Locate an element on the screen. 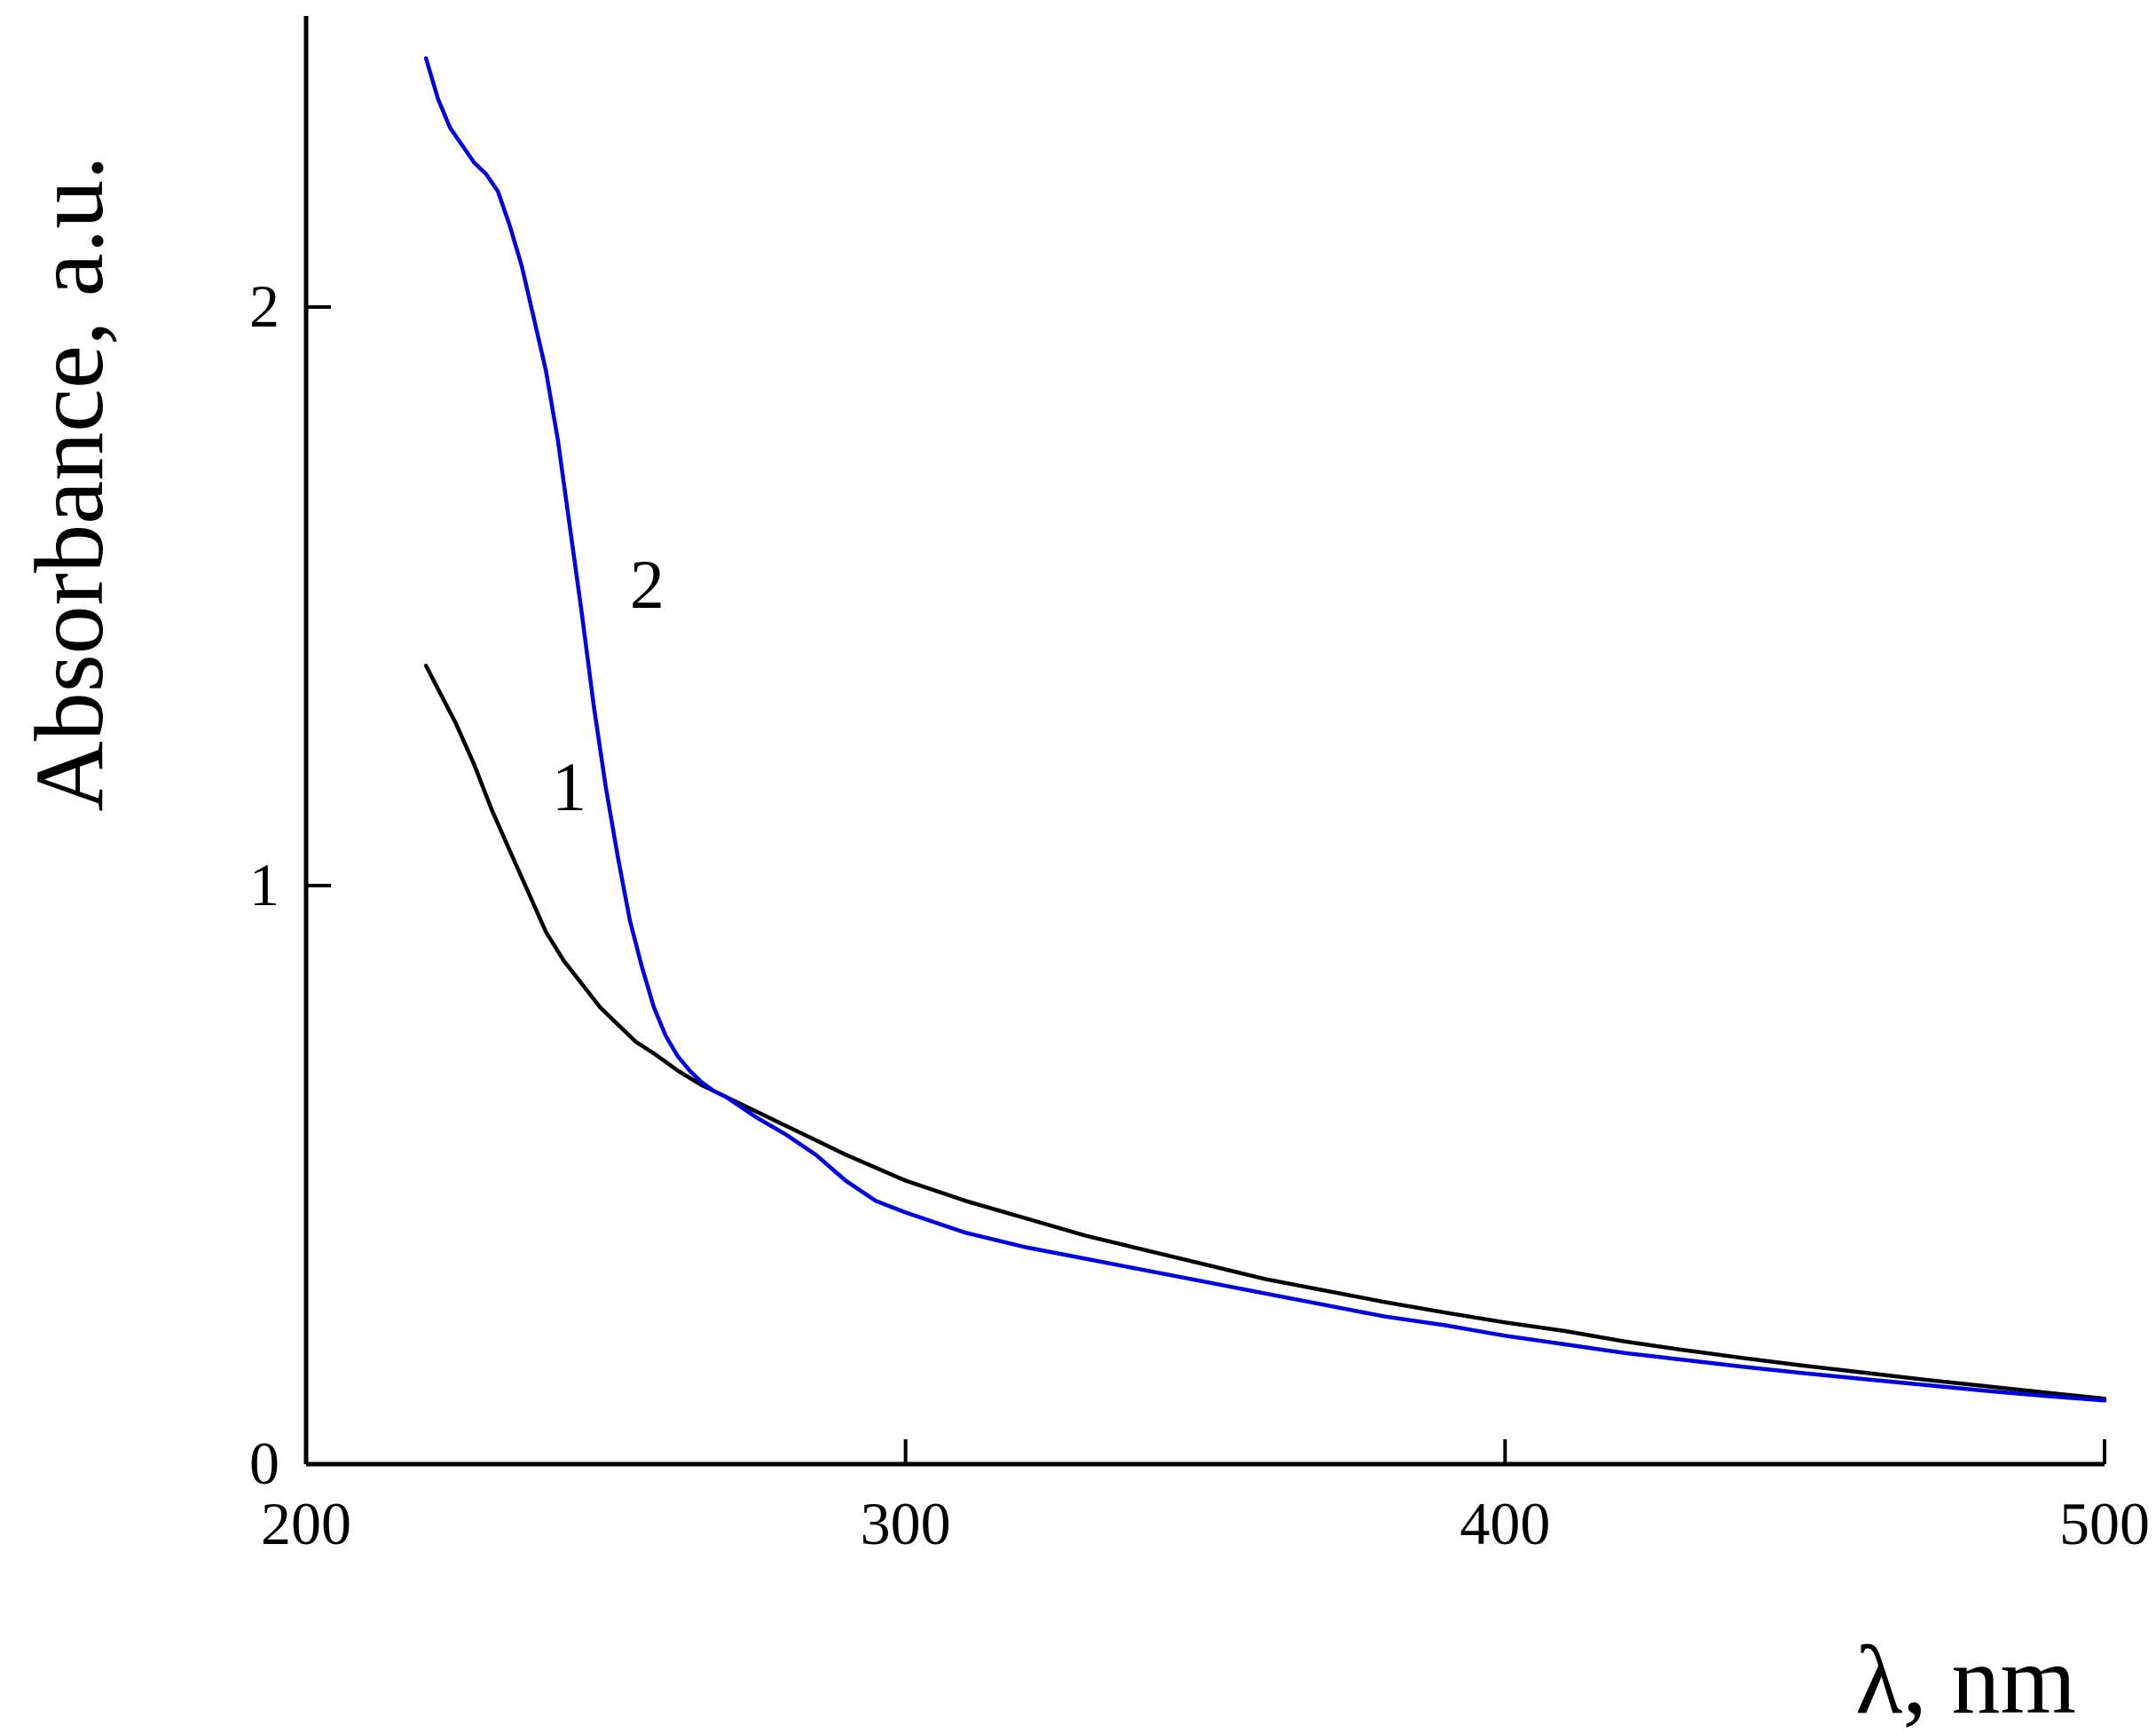 The width and height of the screenshot is (2156, 1733). y-tick-label: 1 is located at coordinates (264, 885).